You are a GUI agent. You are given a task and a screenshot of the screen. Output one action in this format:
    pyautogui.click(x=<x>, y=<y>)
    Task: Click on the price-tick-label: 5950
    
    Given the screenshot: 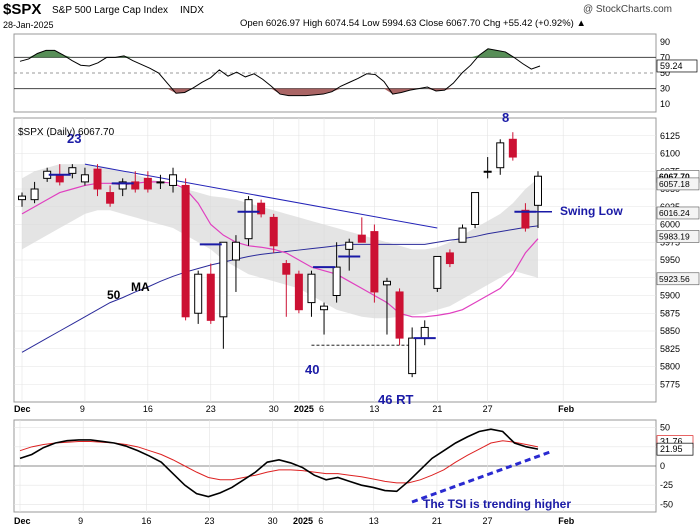 What is the action you would take?
    pyautogui.click(x=670, y=260)
    